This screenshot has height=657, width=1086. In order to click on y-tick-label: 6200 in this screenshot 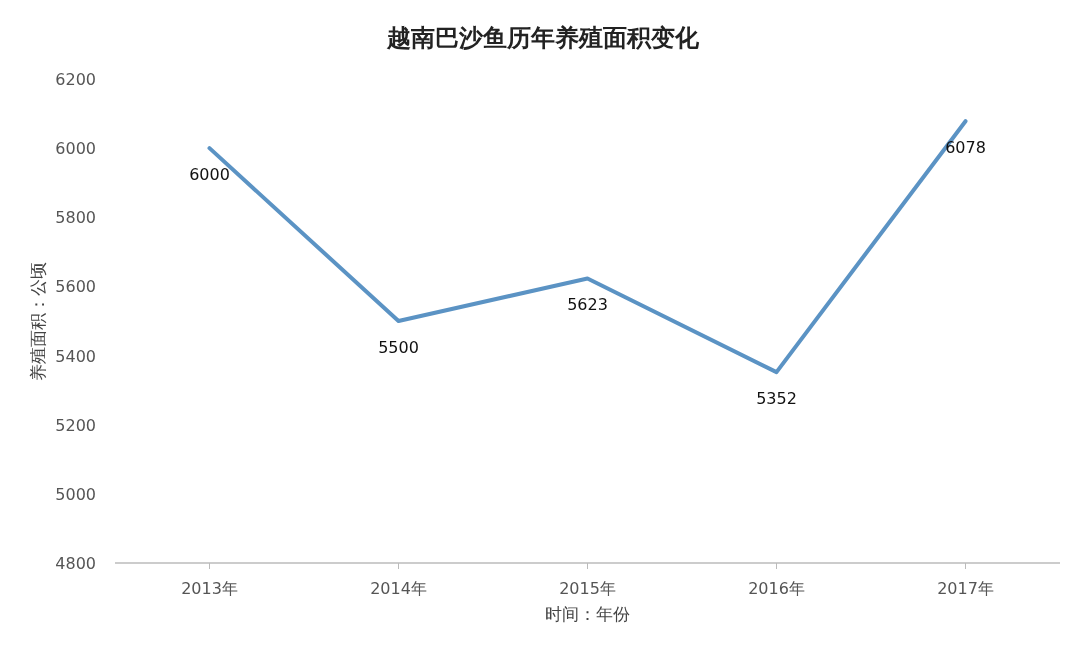, I will do `click(75, 79)`.